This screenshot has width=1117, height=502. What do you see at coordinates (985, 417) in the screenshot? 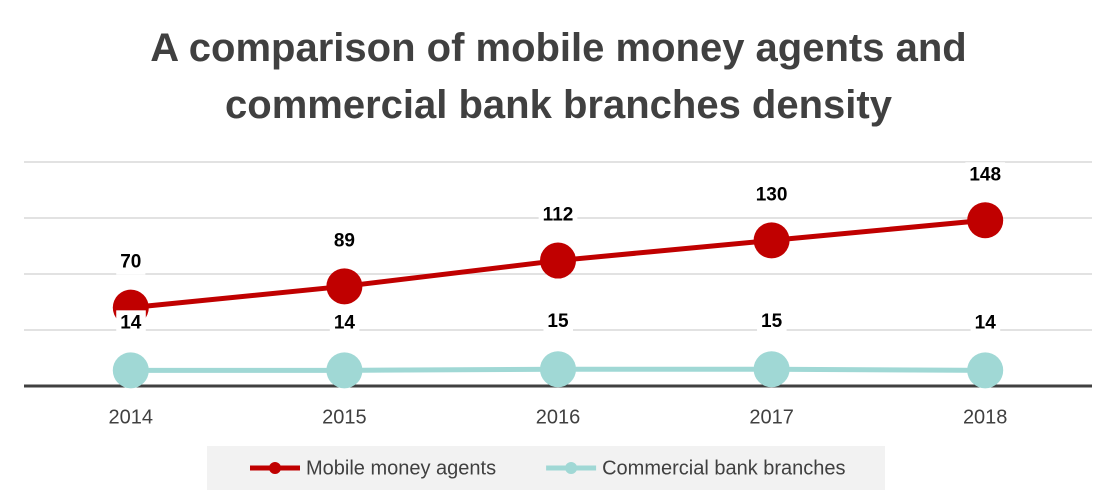
I see `x-tick-label: 2018` at bounding box center [985, 417].